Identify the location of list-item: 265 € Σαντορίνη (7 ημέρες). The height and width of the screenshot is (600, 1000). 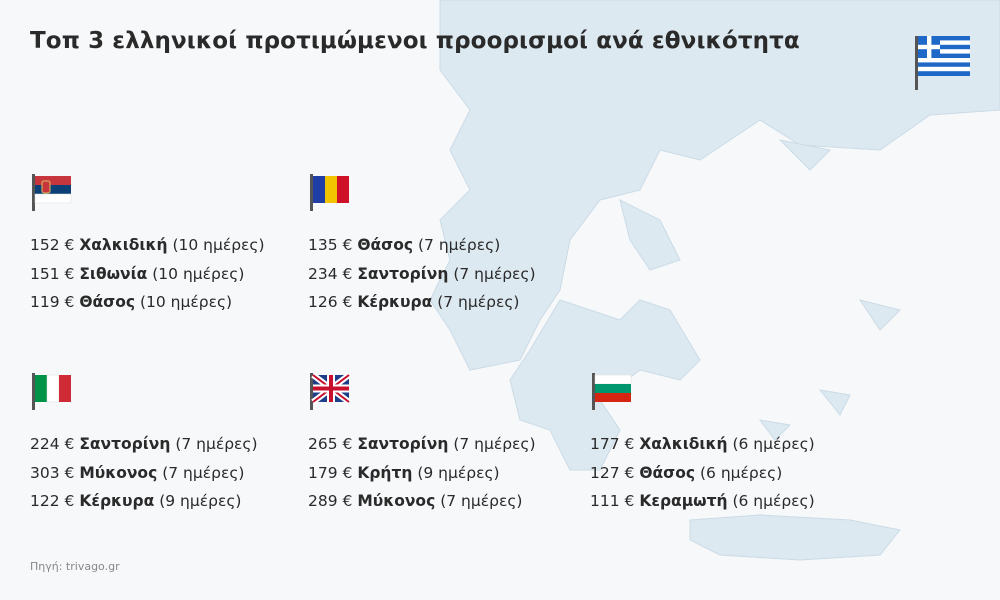
(422, 444).